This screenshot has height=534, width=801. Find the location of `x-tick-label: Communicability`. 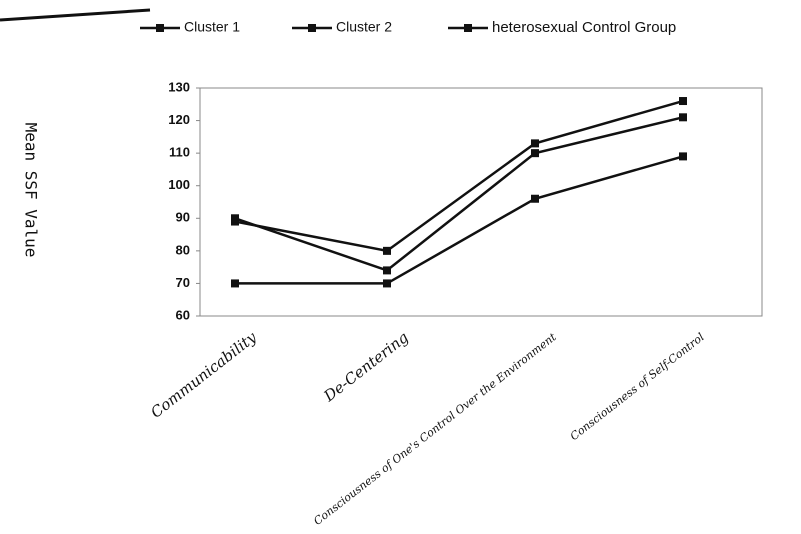

x-tick-label: Communicability is located at coordinates (203, 375).